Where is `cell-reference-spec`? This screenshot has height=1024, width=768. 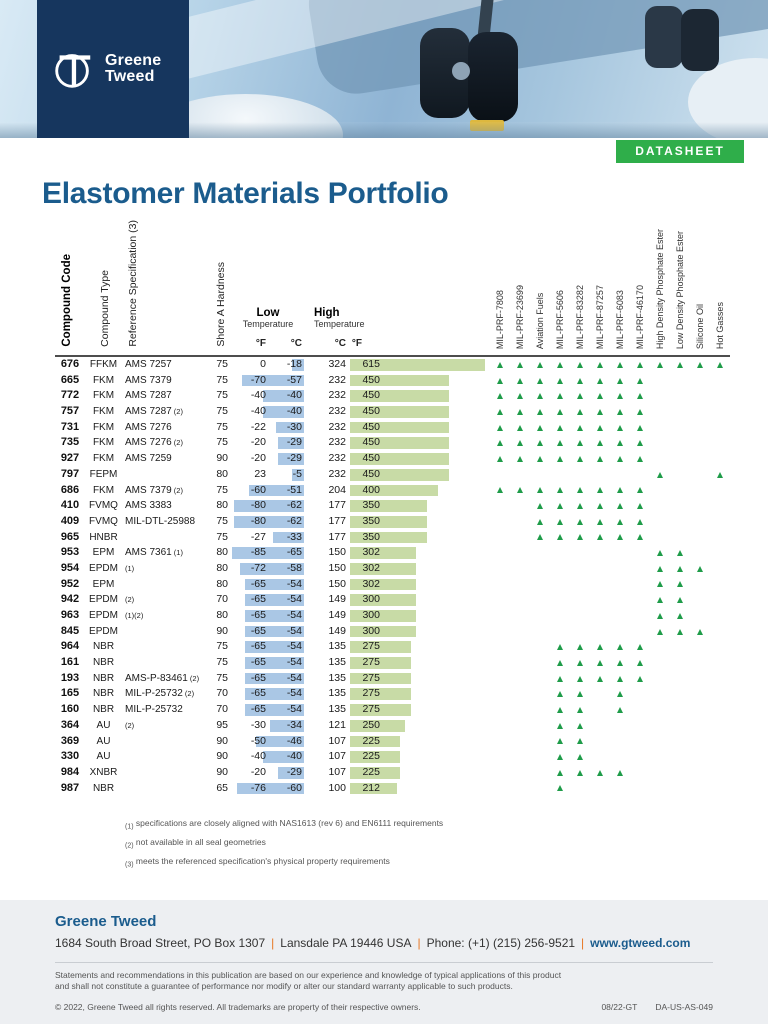
cell-reference-spec is located at coordinates (164, 475).